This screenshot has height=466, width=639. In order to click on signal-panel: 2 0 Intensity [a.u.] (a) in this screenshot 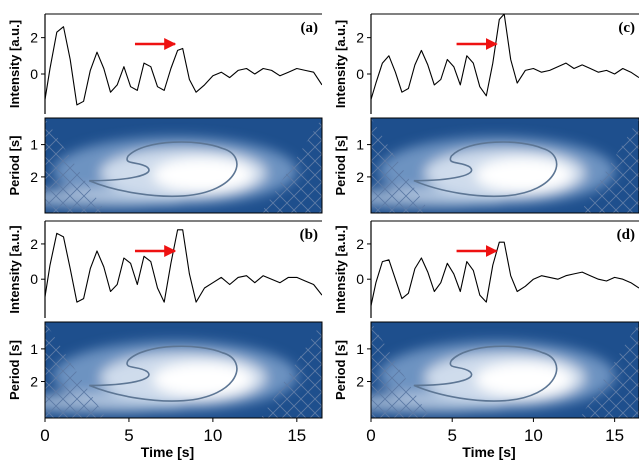, I will do `click(164, 63)`.